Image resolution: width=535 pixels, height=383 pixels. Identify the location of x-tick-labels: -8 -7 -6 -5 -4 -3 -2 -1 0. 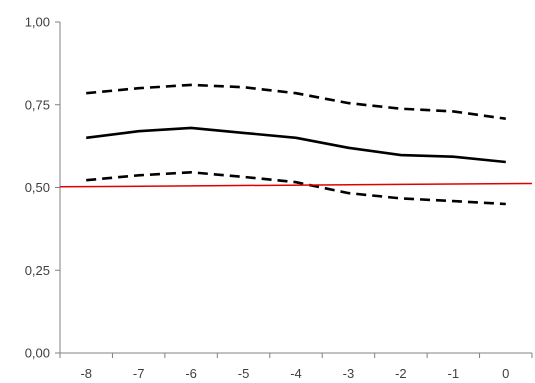
(294, 373).